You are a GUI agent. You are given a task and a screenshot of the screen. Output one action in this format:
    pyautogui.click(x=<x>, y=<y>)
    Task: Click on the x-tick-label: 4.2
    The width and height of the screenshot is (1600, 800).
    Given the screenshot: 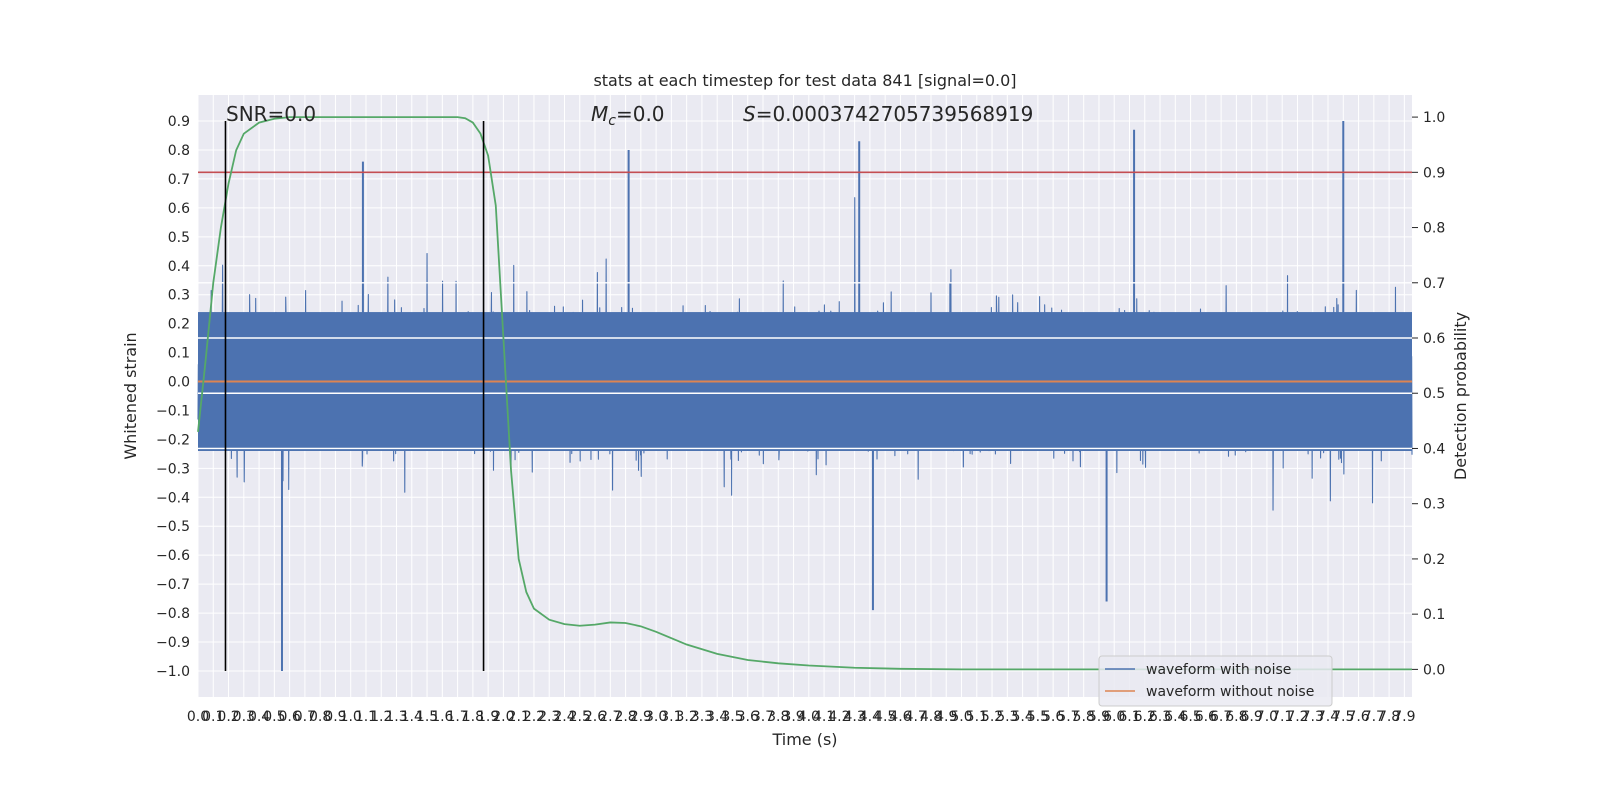 What is the action you would take?
    pyautogui.click(x=839, y=717)
    